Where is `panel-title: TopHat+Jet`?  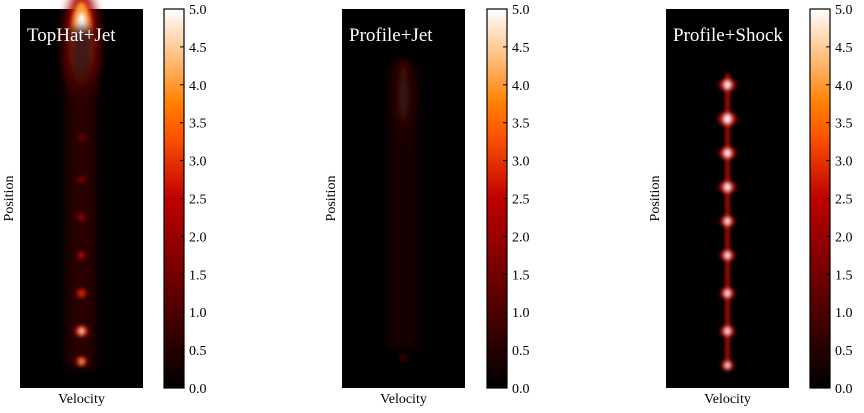
panel-title: TopHat+Jet is located at coordinates (71, 35).